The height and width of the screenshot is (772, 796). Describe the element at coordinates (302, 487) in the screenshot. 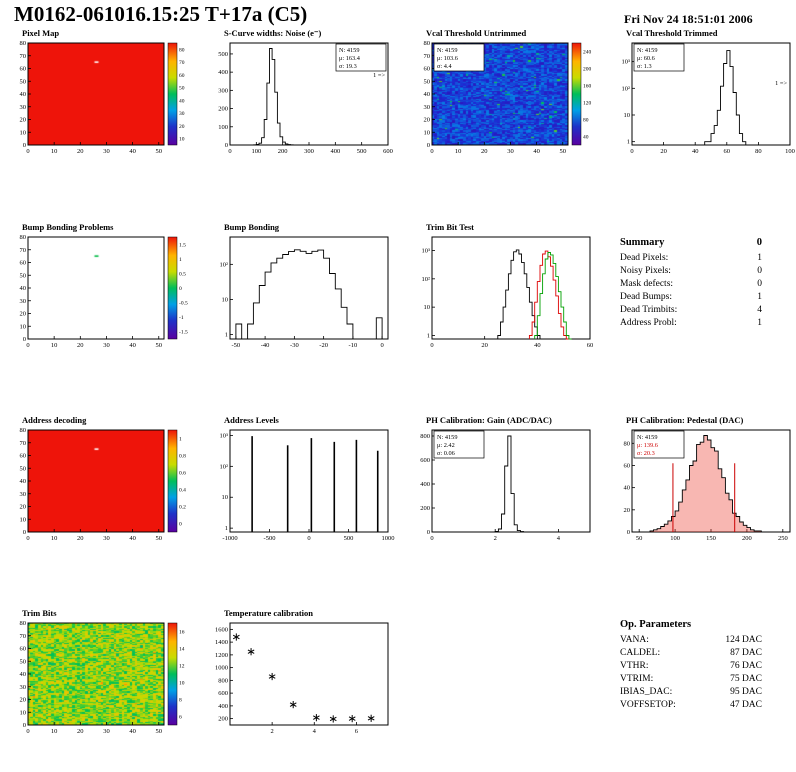

I see `address-levels-plot: -1000 -500 0 500 1000 1 10 10² 10³` at that location.